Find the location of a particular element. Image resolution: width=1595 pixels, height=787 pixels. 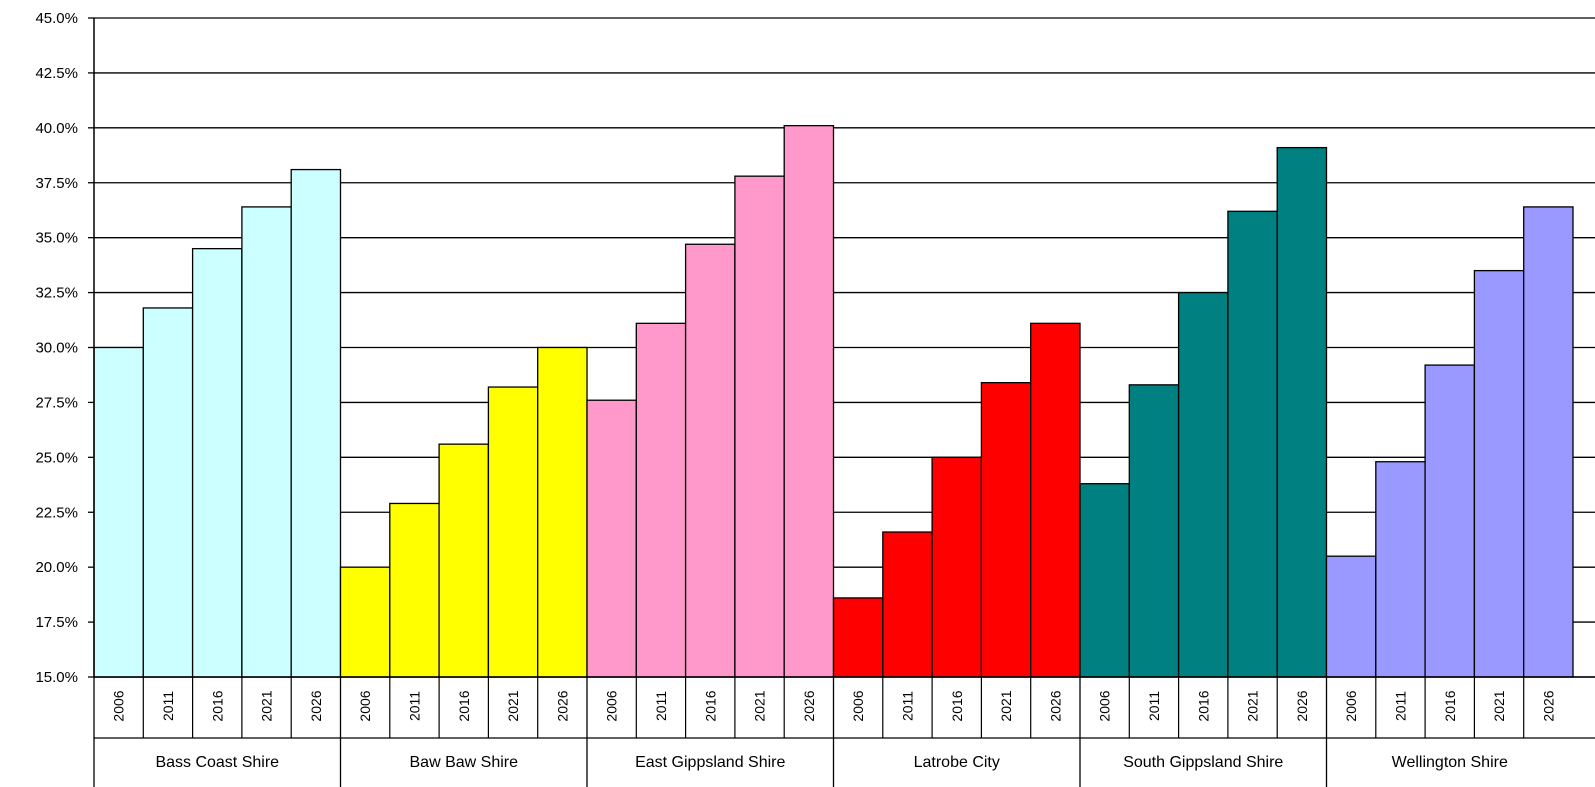

y-tick-label: 17.5% is located at coordinates (56, 622).